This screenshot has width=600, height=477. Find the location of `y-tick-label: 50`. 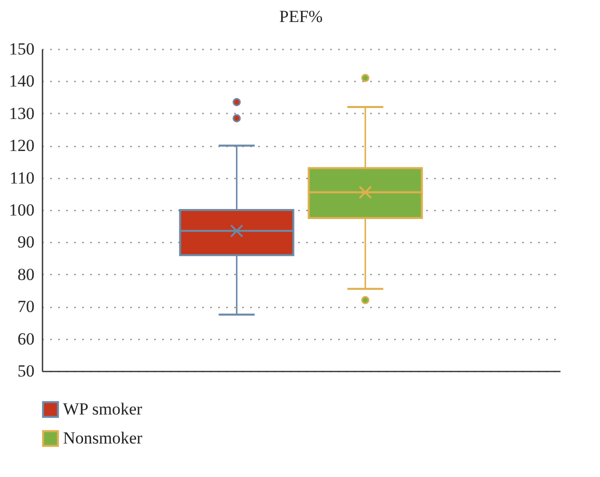

y-tick-label: 50 is located at coordinates (26, 371).